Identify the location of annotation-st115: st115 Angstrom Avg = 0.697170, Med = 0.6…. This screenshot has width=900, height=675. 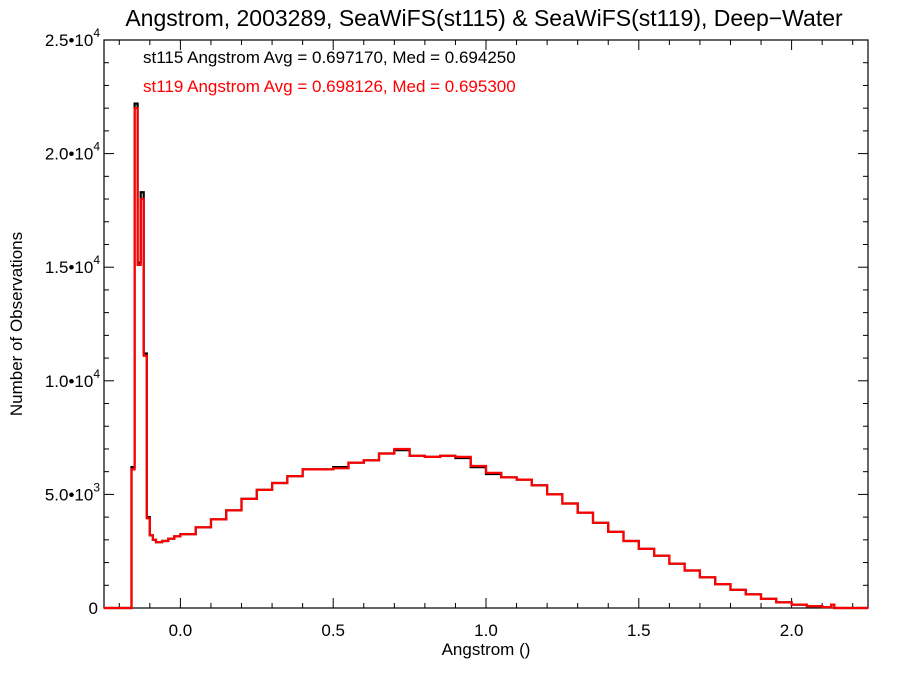
(329, 57).